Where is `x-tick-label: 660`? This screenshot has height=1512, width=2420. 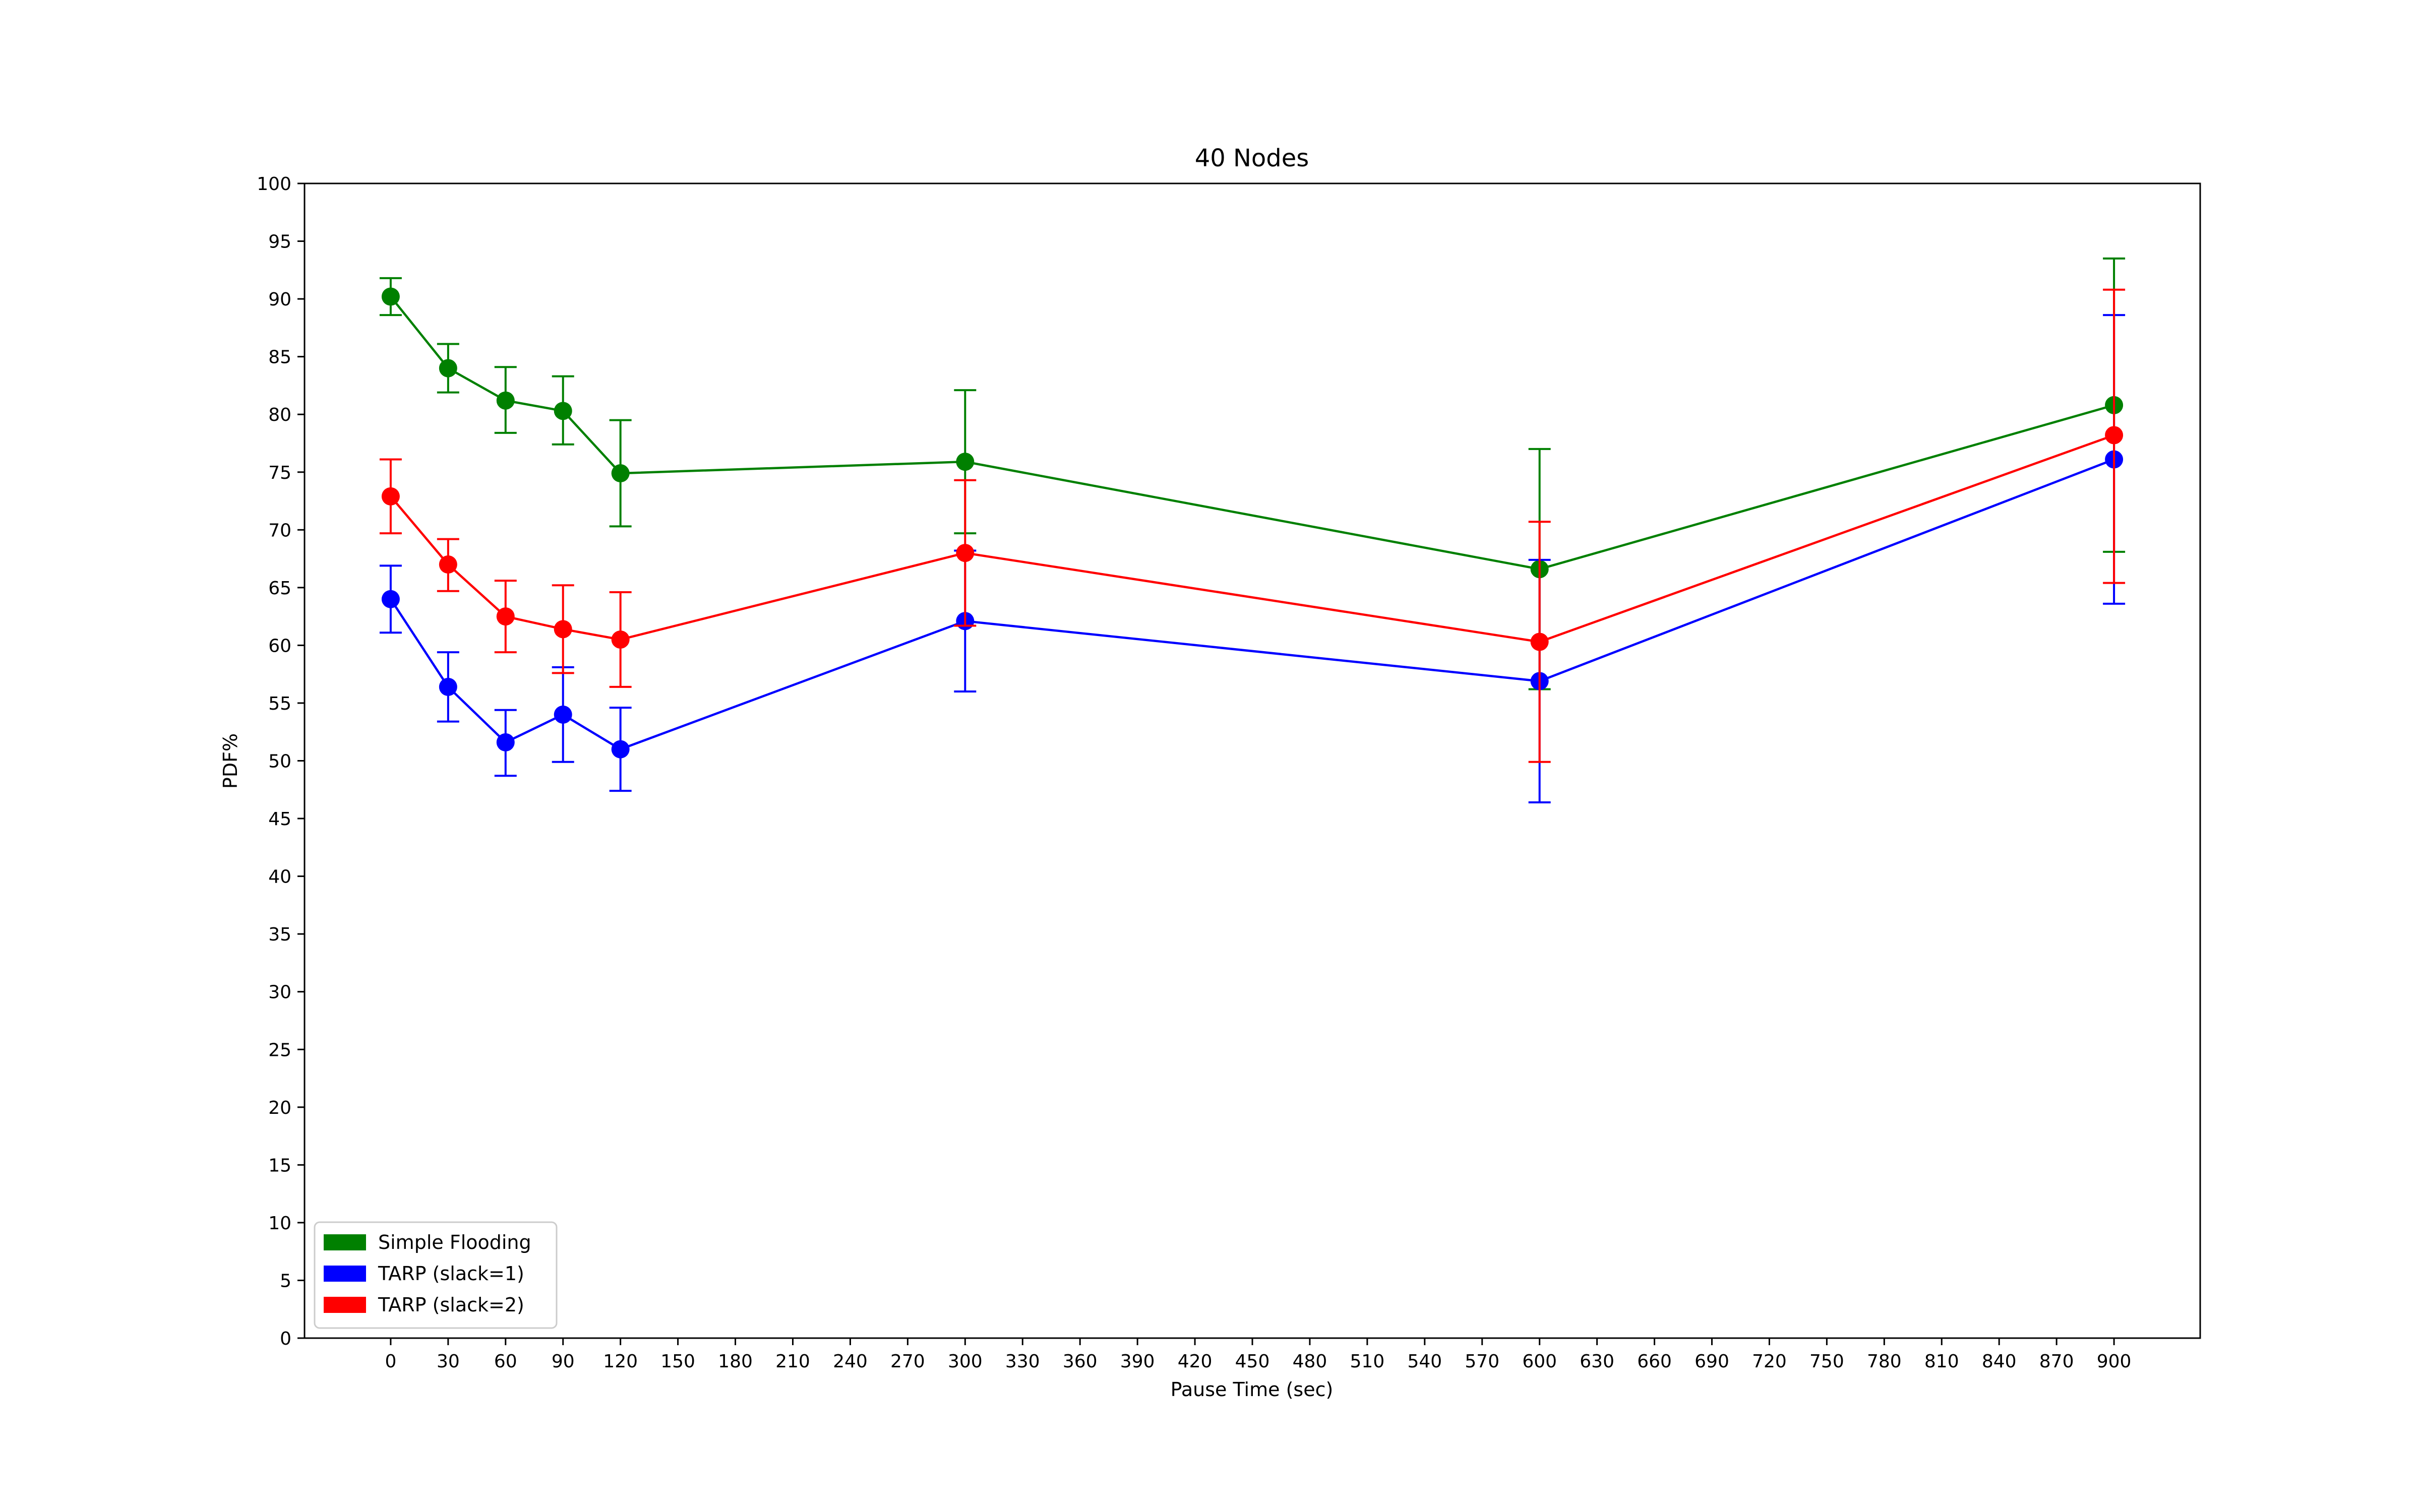 x-tick-label: 660 is located at coordinates (1654, 1362).